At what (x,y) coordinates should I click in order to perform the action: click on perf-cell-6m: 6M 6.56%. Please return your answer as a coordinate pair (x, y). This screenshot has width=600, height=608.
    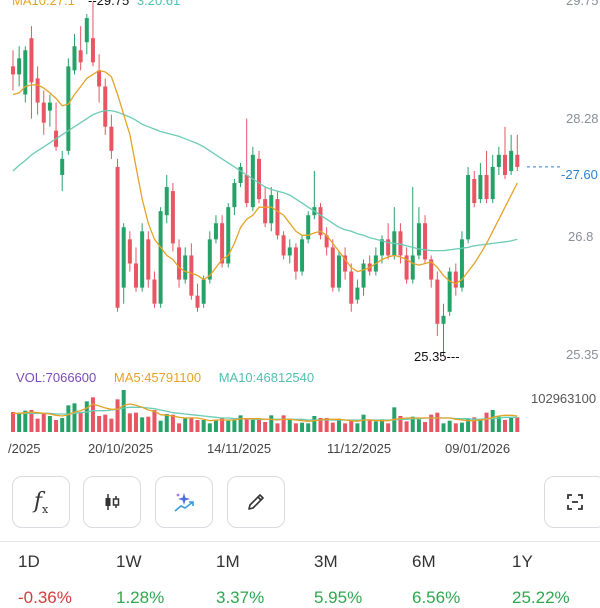
    Looking at the image, I should click on (462, 574).